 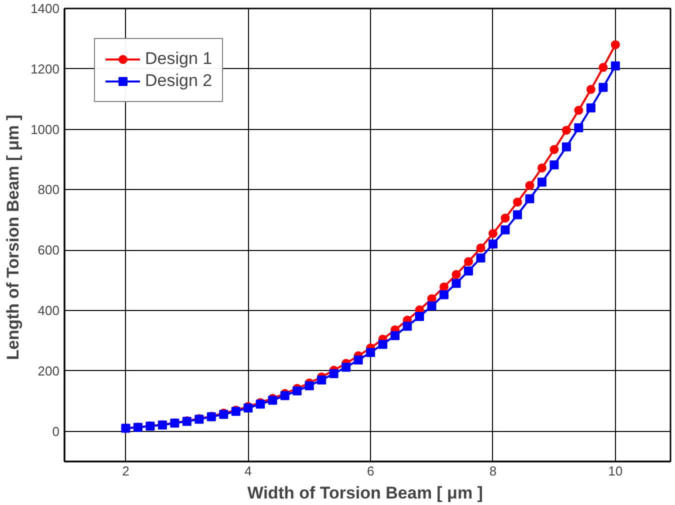 What do you see at coordinates (45, 129) in the screenshot?
I see `y-tick-label: 1000` at bounding box center [45, 129].